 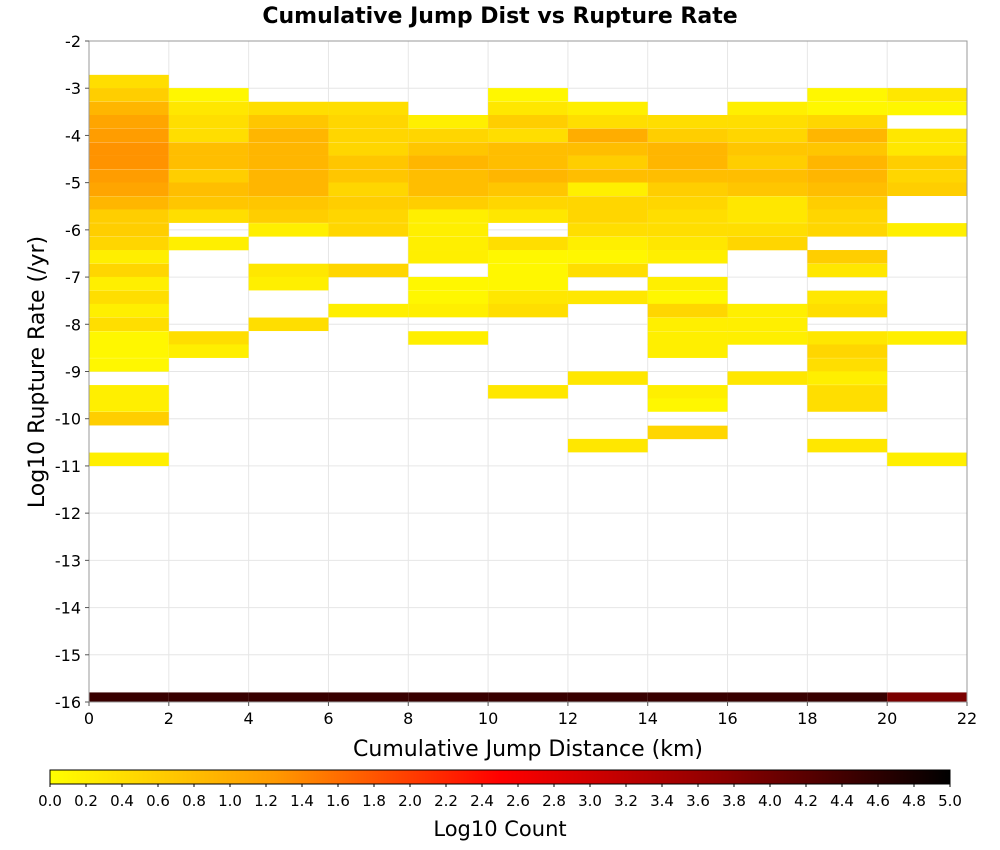 What do you see at coordinates (37, 372) in the screenshot?
I see `y-axis-label: Log10 Rupture Rate (/yr)` at bounding box center [37, 372].